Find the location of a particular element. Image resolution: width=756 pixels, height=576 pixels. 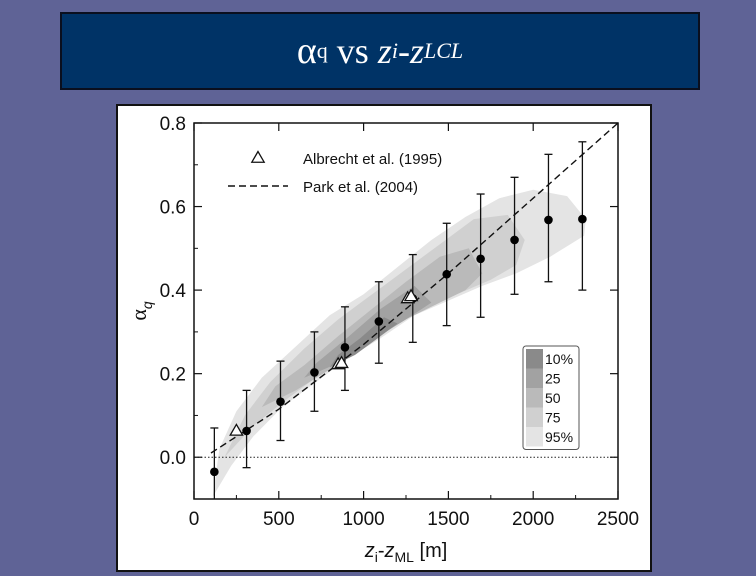

y-tick-label-0: 0.0 is located at coordinates (173, 458).